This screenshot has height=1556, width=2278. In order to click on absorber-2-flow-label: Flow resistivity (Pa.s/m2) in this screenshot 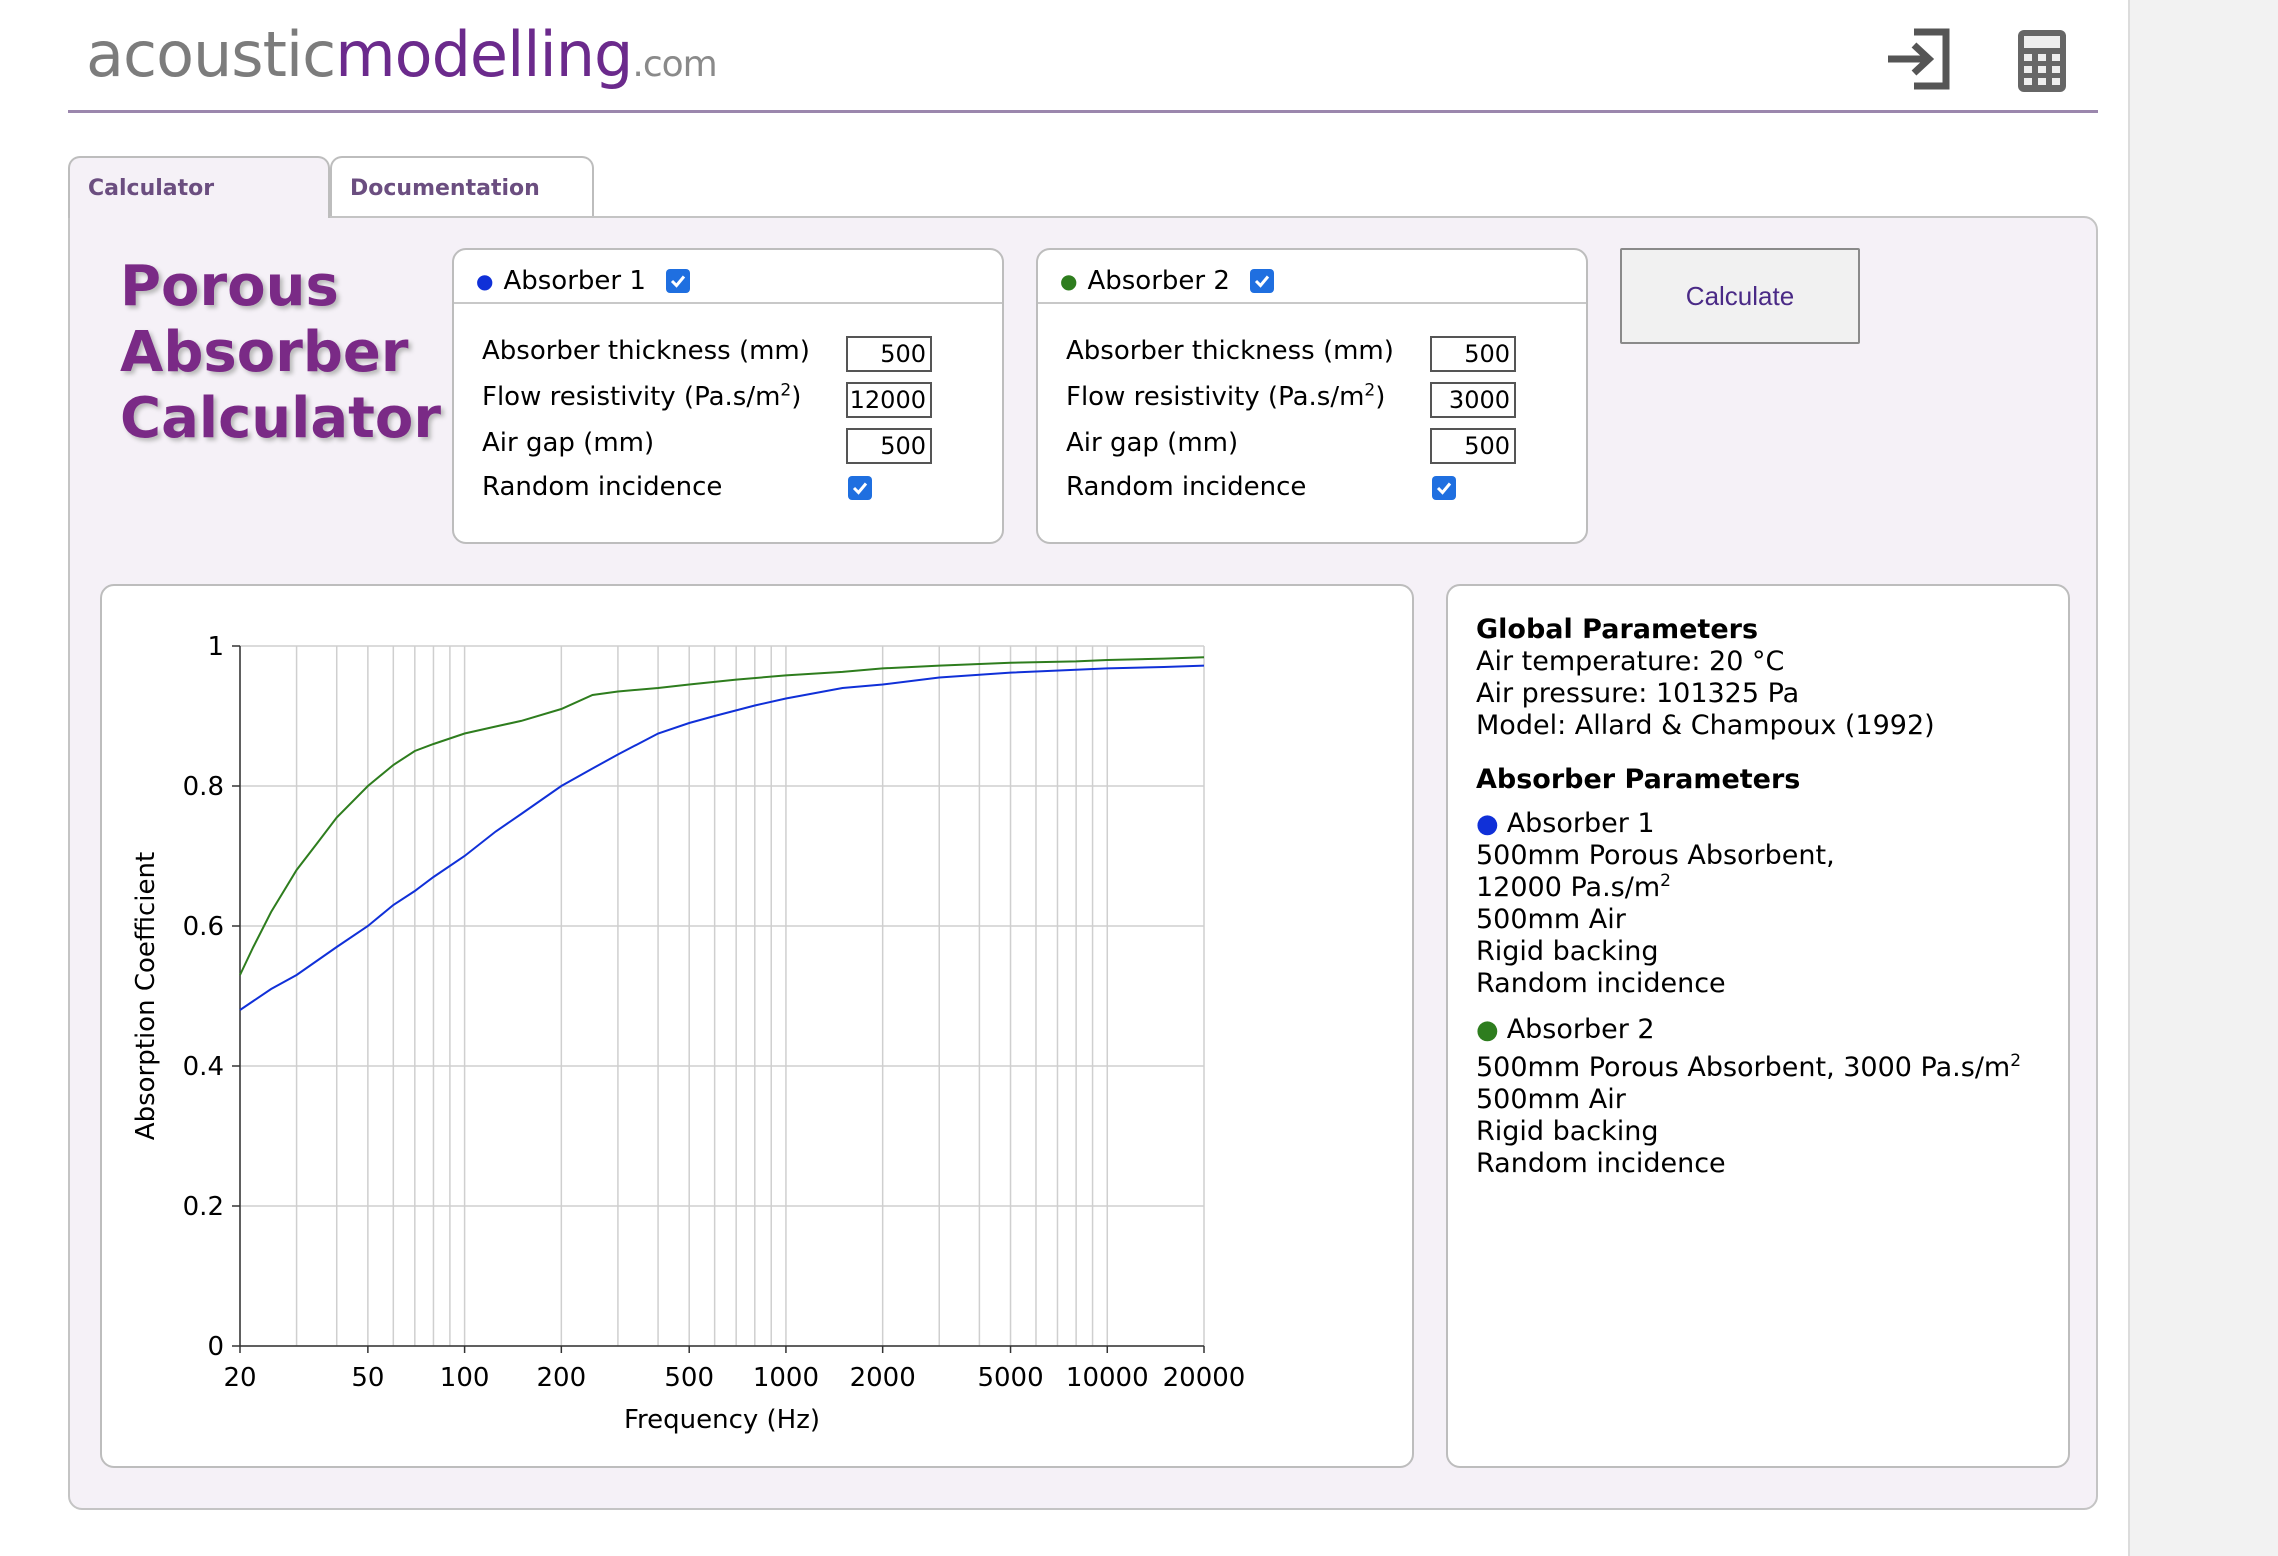, I will do `click(1226, 396)`.